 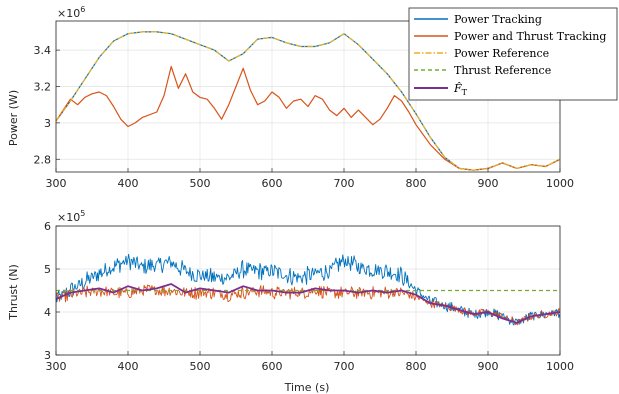 I want to click on y-tick-label: 5, so click(x=47, y=269).